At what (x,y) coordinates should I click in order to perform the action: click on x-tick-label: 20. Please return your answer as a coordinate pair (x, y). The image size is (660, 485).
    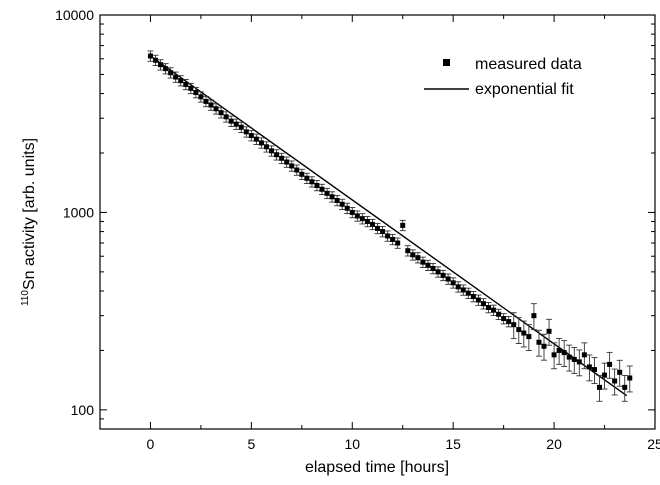
    Looking at the image, I should click on (554, 444).